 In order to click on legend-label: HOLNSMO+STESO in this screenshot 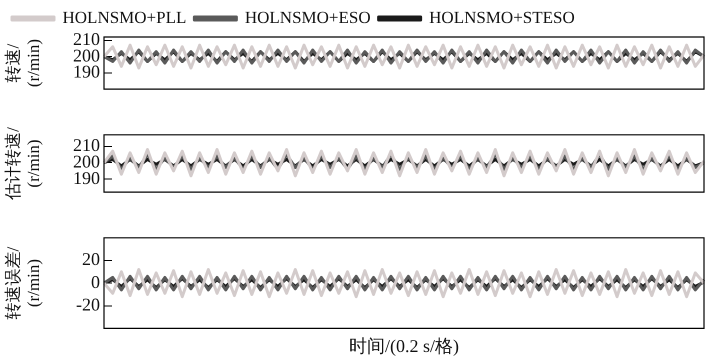, I will do `click(502, 17)`.